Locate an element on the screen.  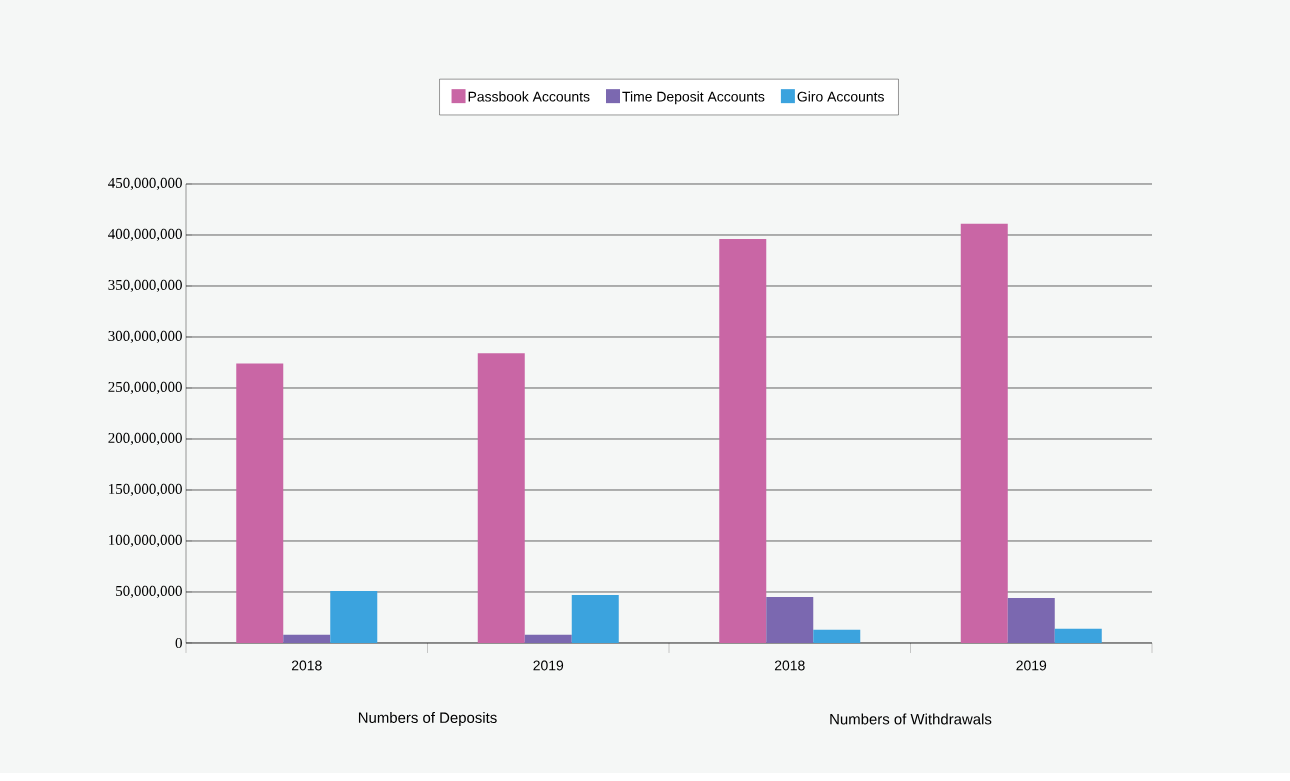
legend-label: Giro Accounts is located at coordinates (840, 96).